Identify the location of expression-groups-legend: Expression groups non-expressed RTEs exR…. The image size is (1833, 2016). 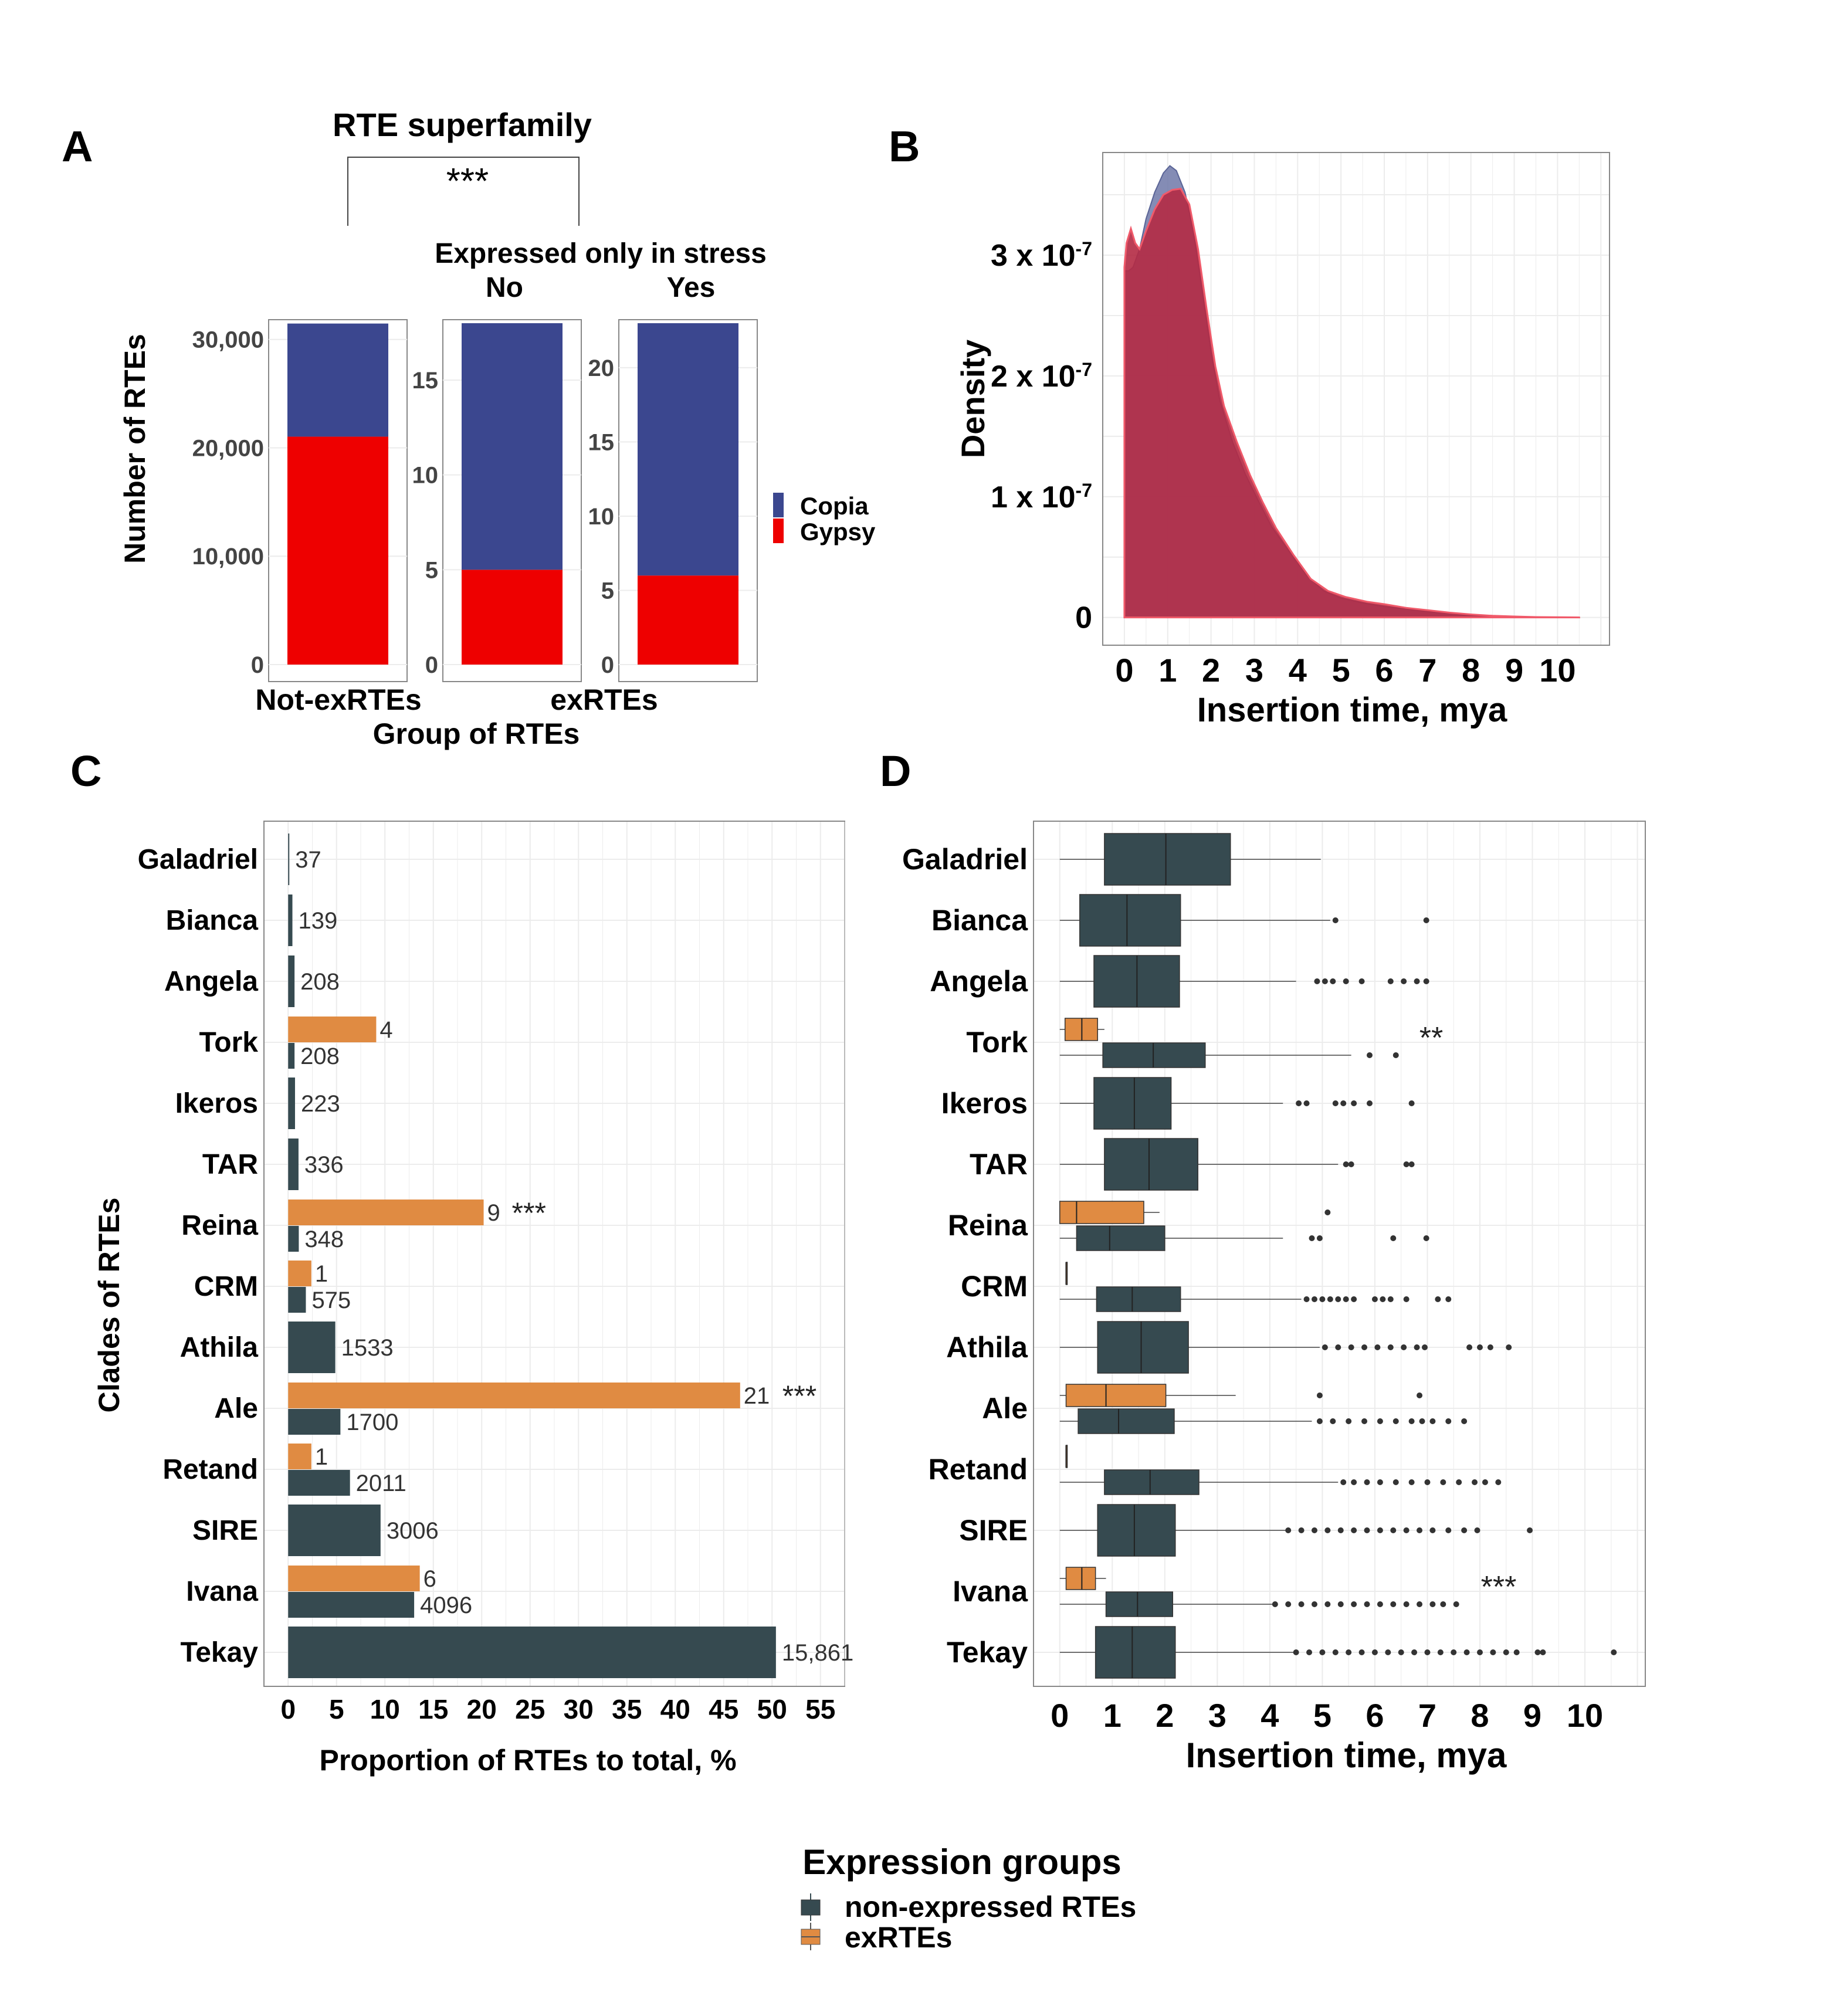
(968, 1898).